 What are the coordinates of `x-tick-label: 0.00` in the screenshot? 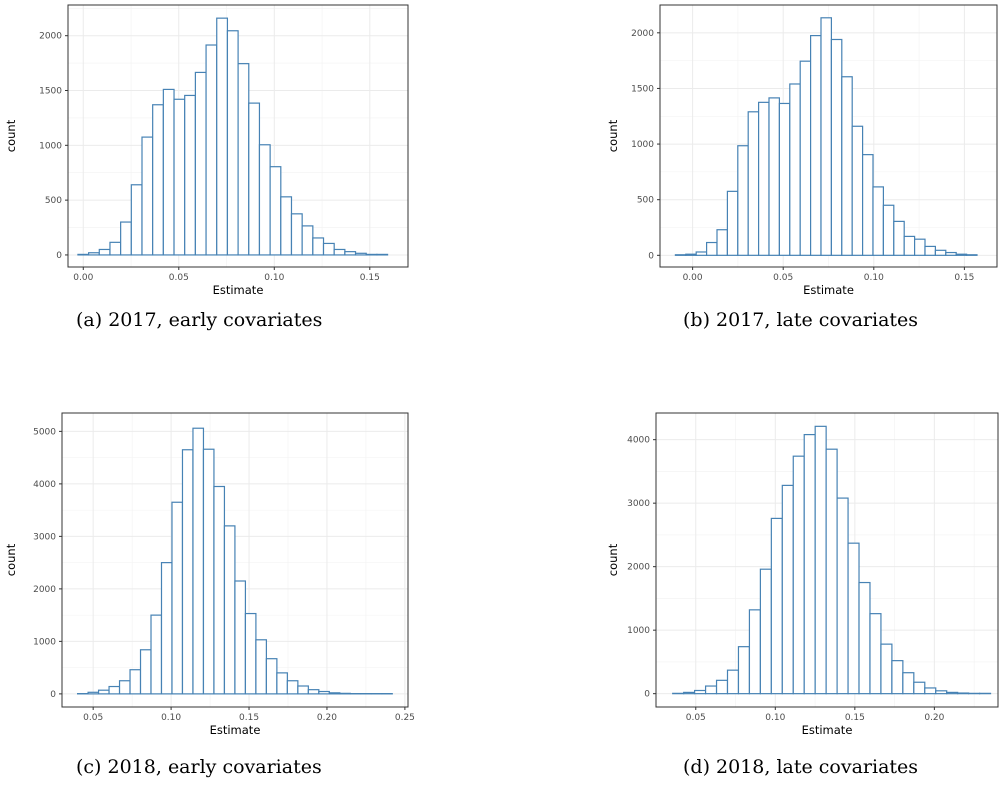 It's located at (693, 278).